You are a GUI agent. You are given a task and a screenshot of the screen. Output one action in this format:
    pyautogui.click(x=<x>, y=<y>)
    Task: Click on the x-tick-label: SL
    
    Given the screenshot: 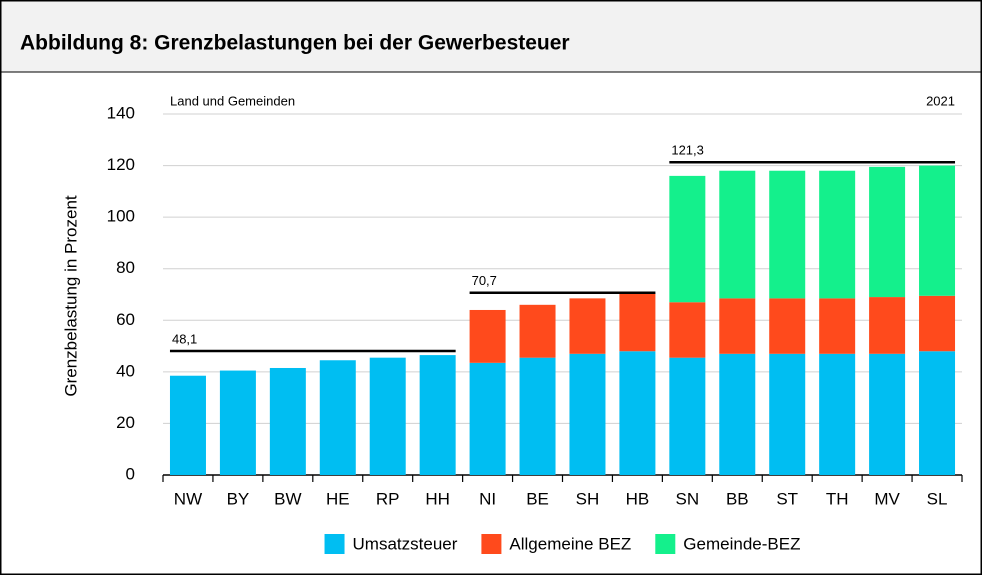 What is the action you would take?
    pyautogui.click(x=937, y=498)
    